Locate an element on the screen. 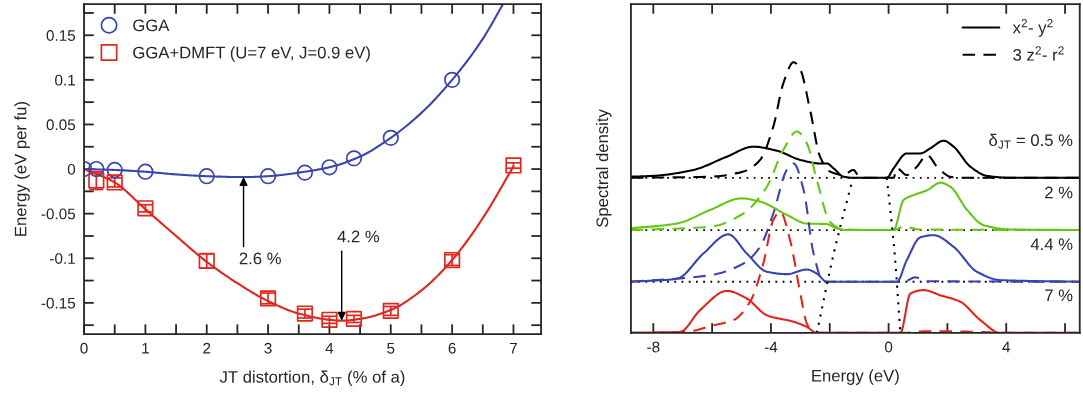  annotation: 2 % is located at coordinates (1059, 192).